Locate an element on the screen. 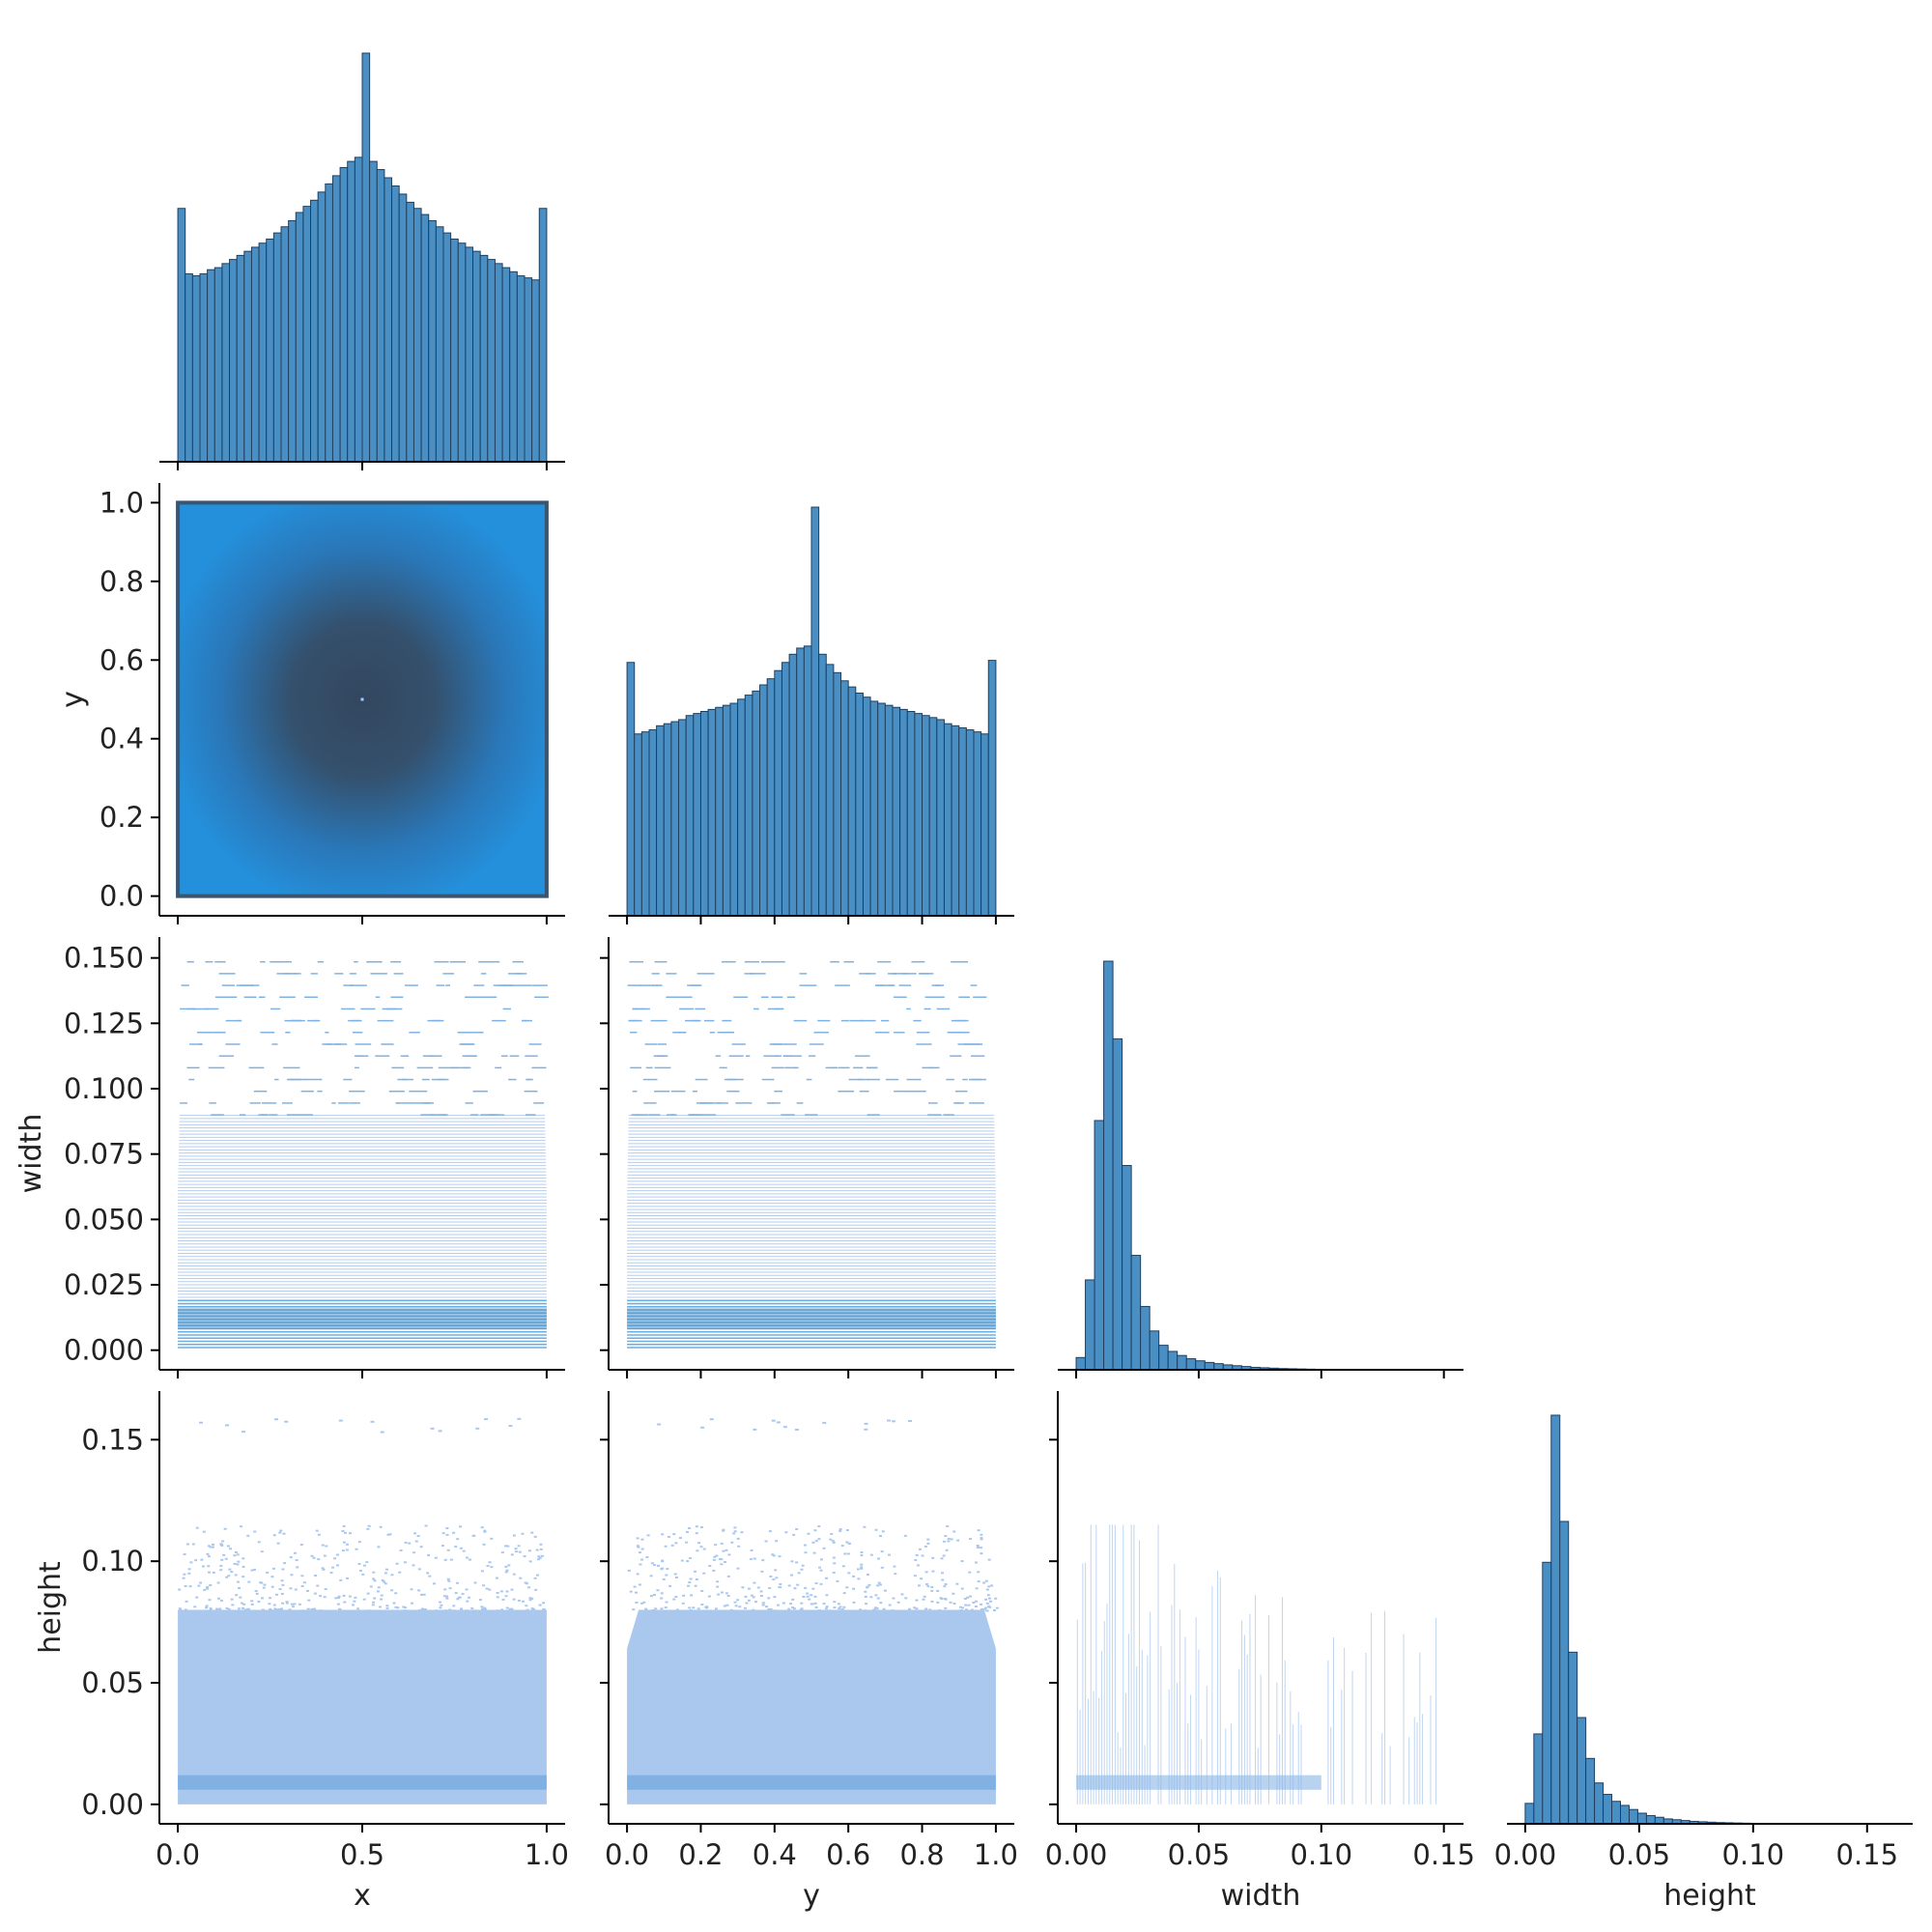 The height and width of the screenshot is (1932, 1932). x-tick-label-y-3: 0.6 is located at coordinates (848, 1854).